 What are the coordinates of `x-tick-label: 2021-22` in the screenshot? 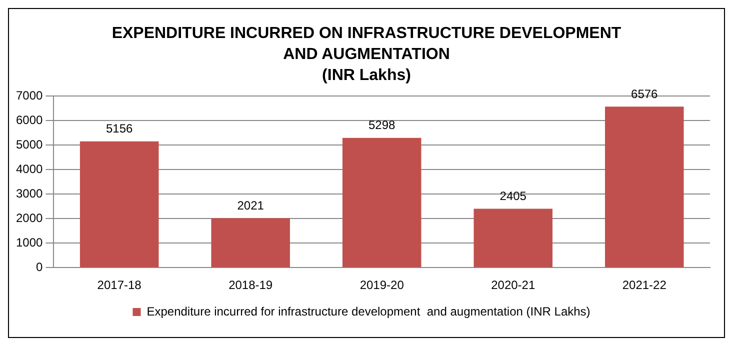 It's located at (644, 285).